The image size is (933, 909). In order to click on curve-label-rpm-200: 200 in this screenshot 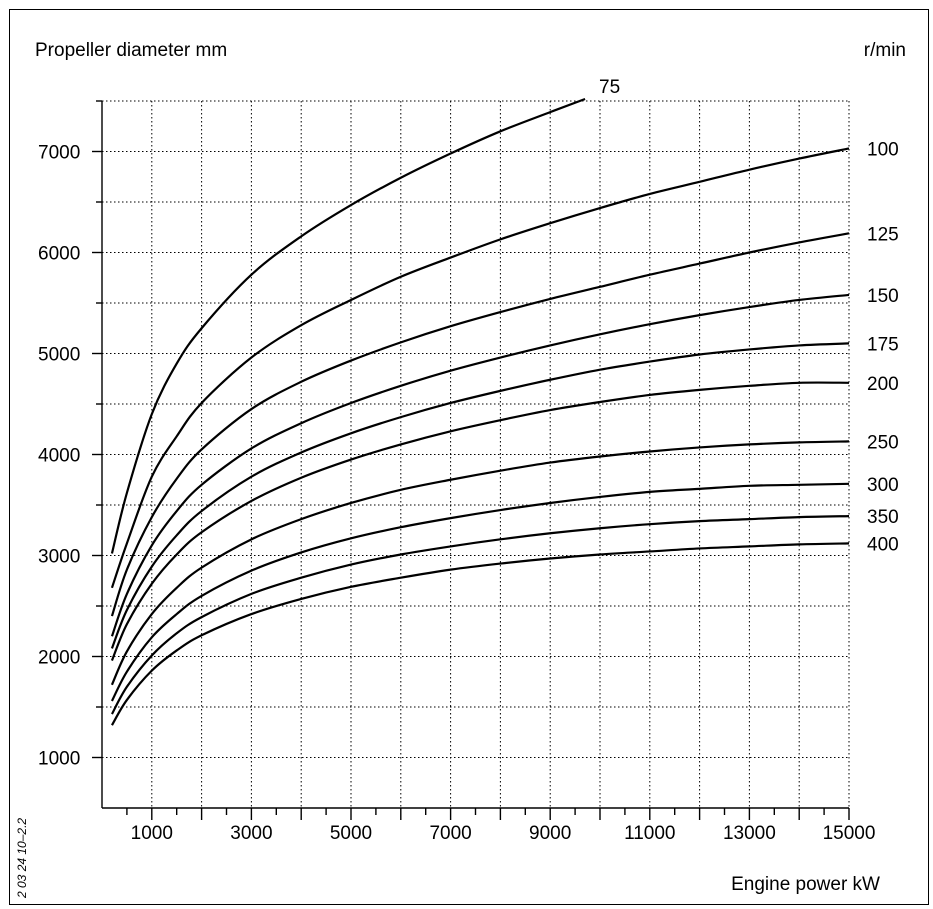, I will do `click(883, 384)`.